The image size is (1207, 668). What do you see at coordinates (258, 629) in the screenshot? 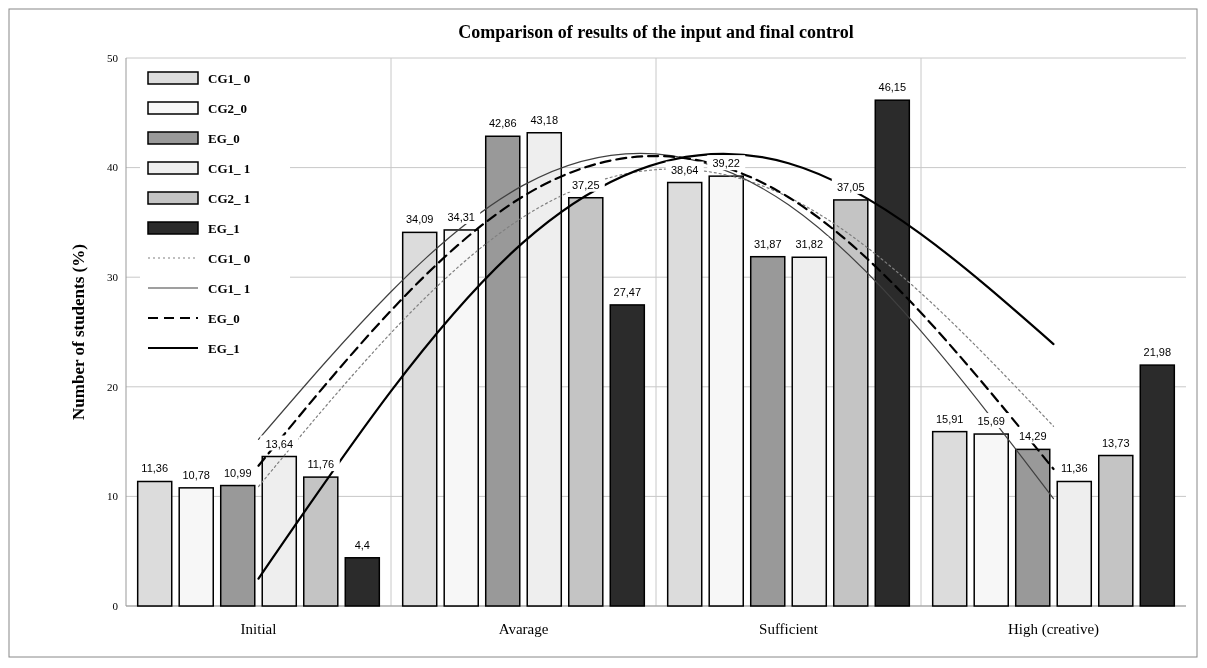
I see `x-tick-label: Initial` at bounding box center [258, 629].